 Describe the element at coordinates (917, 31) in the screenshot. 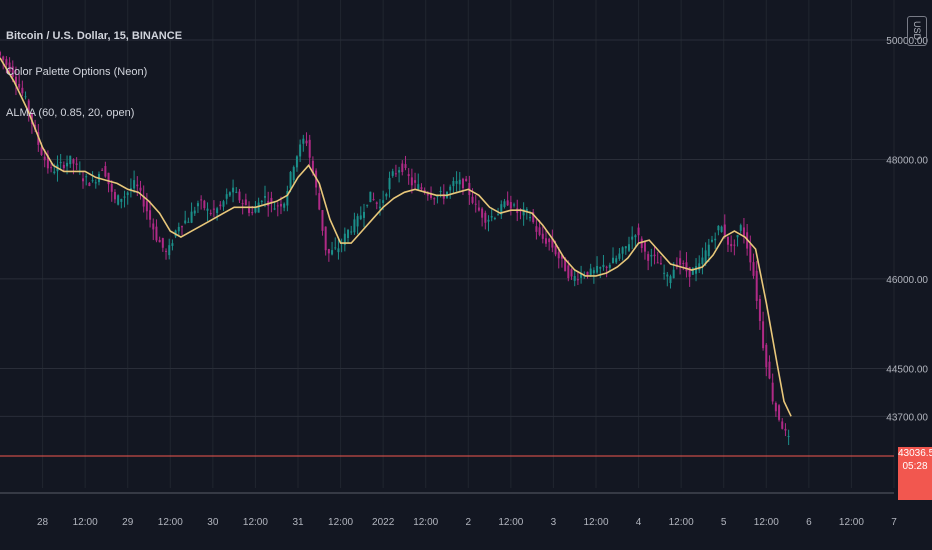

I see `currency-button: USD` at that location.